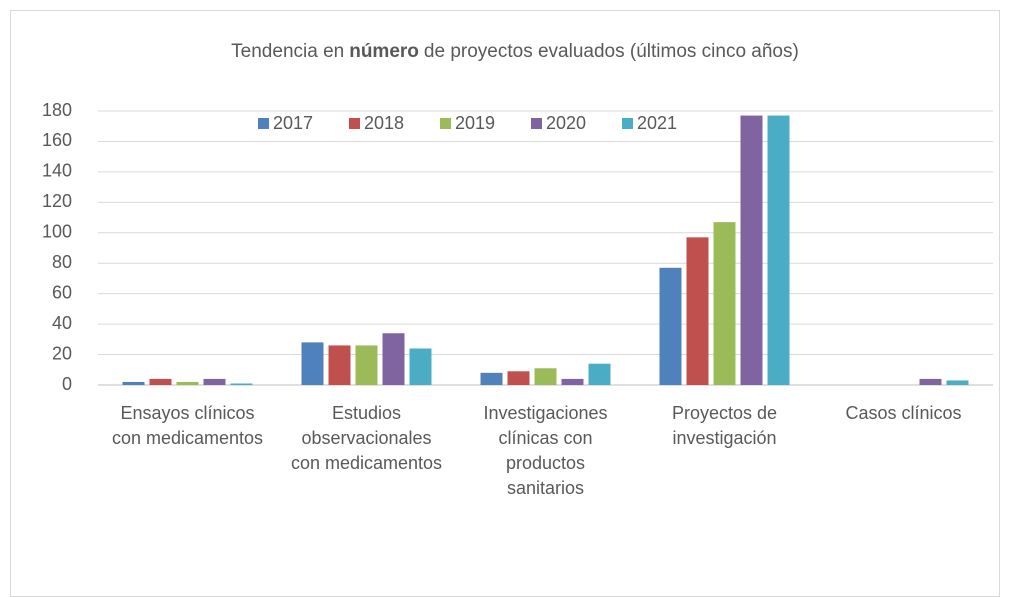  What do you see at coordinates (67, 384) in the screenshot?
I see `y-tick-label: 0` at bounding box center [67, 384].